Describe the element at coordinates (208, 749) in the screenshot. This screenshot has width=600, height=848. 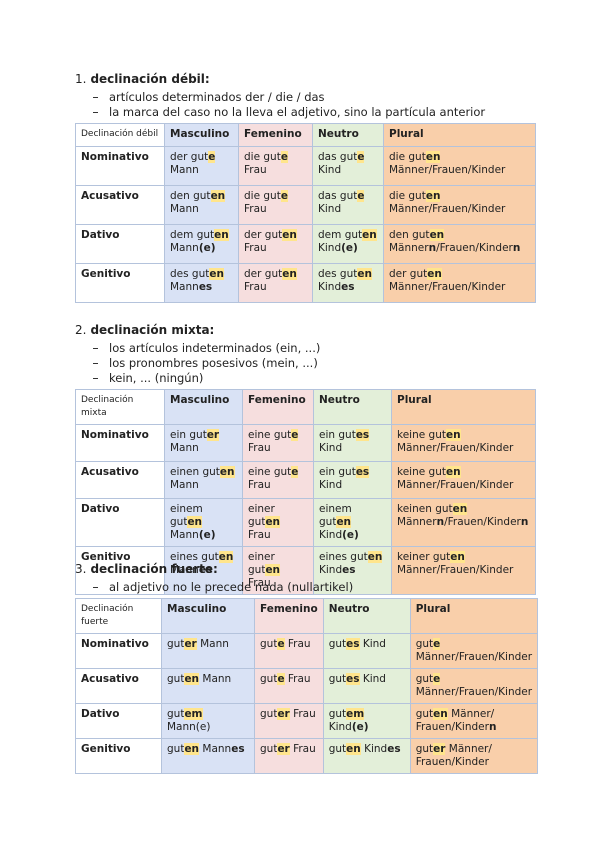
I see `cell-line: guten Mannes` at that location.